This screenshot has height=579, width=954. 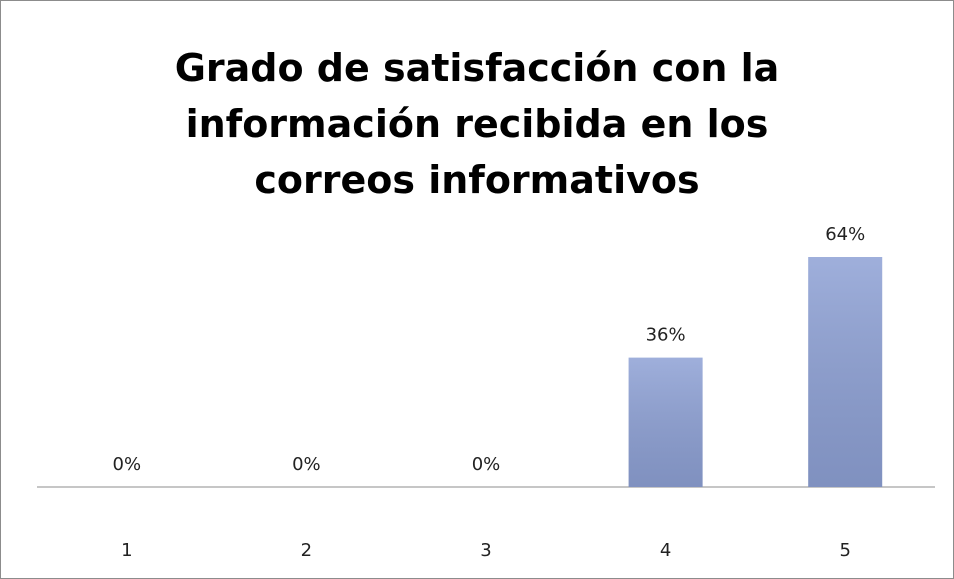 I want to click on x-tick-label: 4, so click(x=665, y=550).